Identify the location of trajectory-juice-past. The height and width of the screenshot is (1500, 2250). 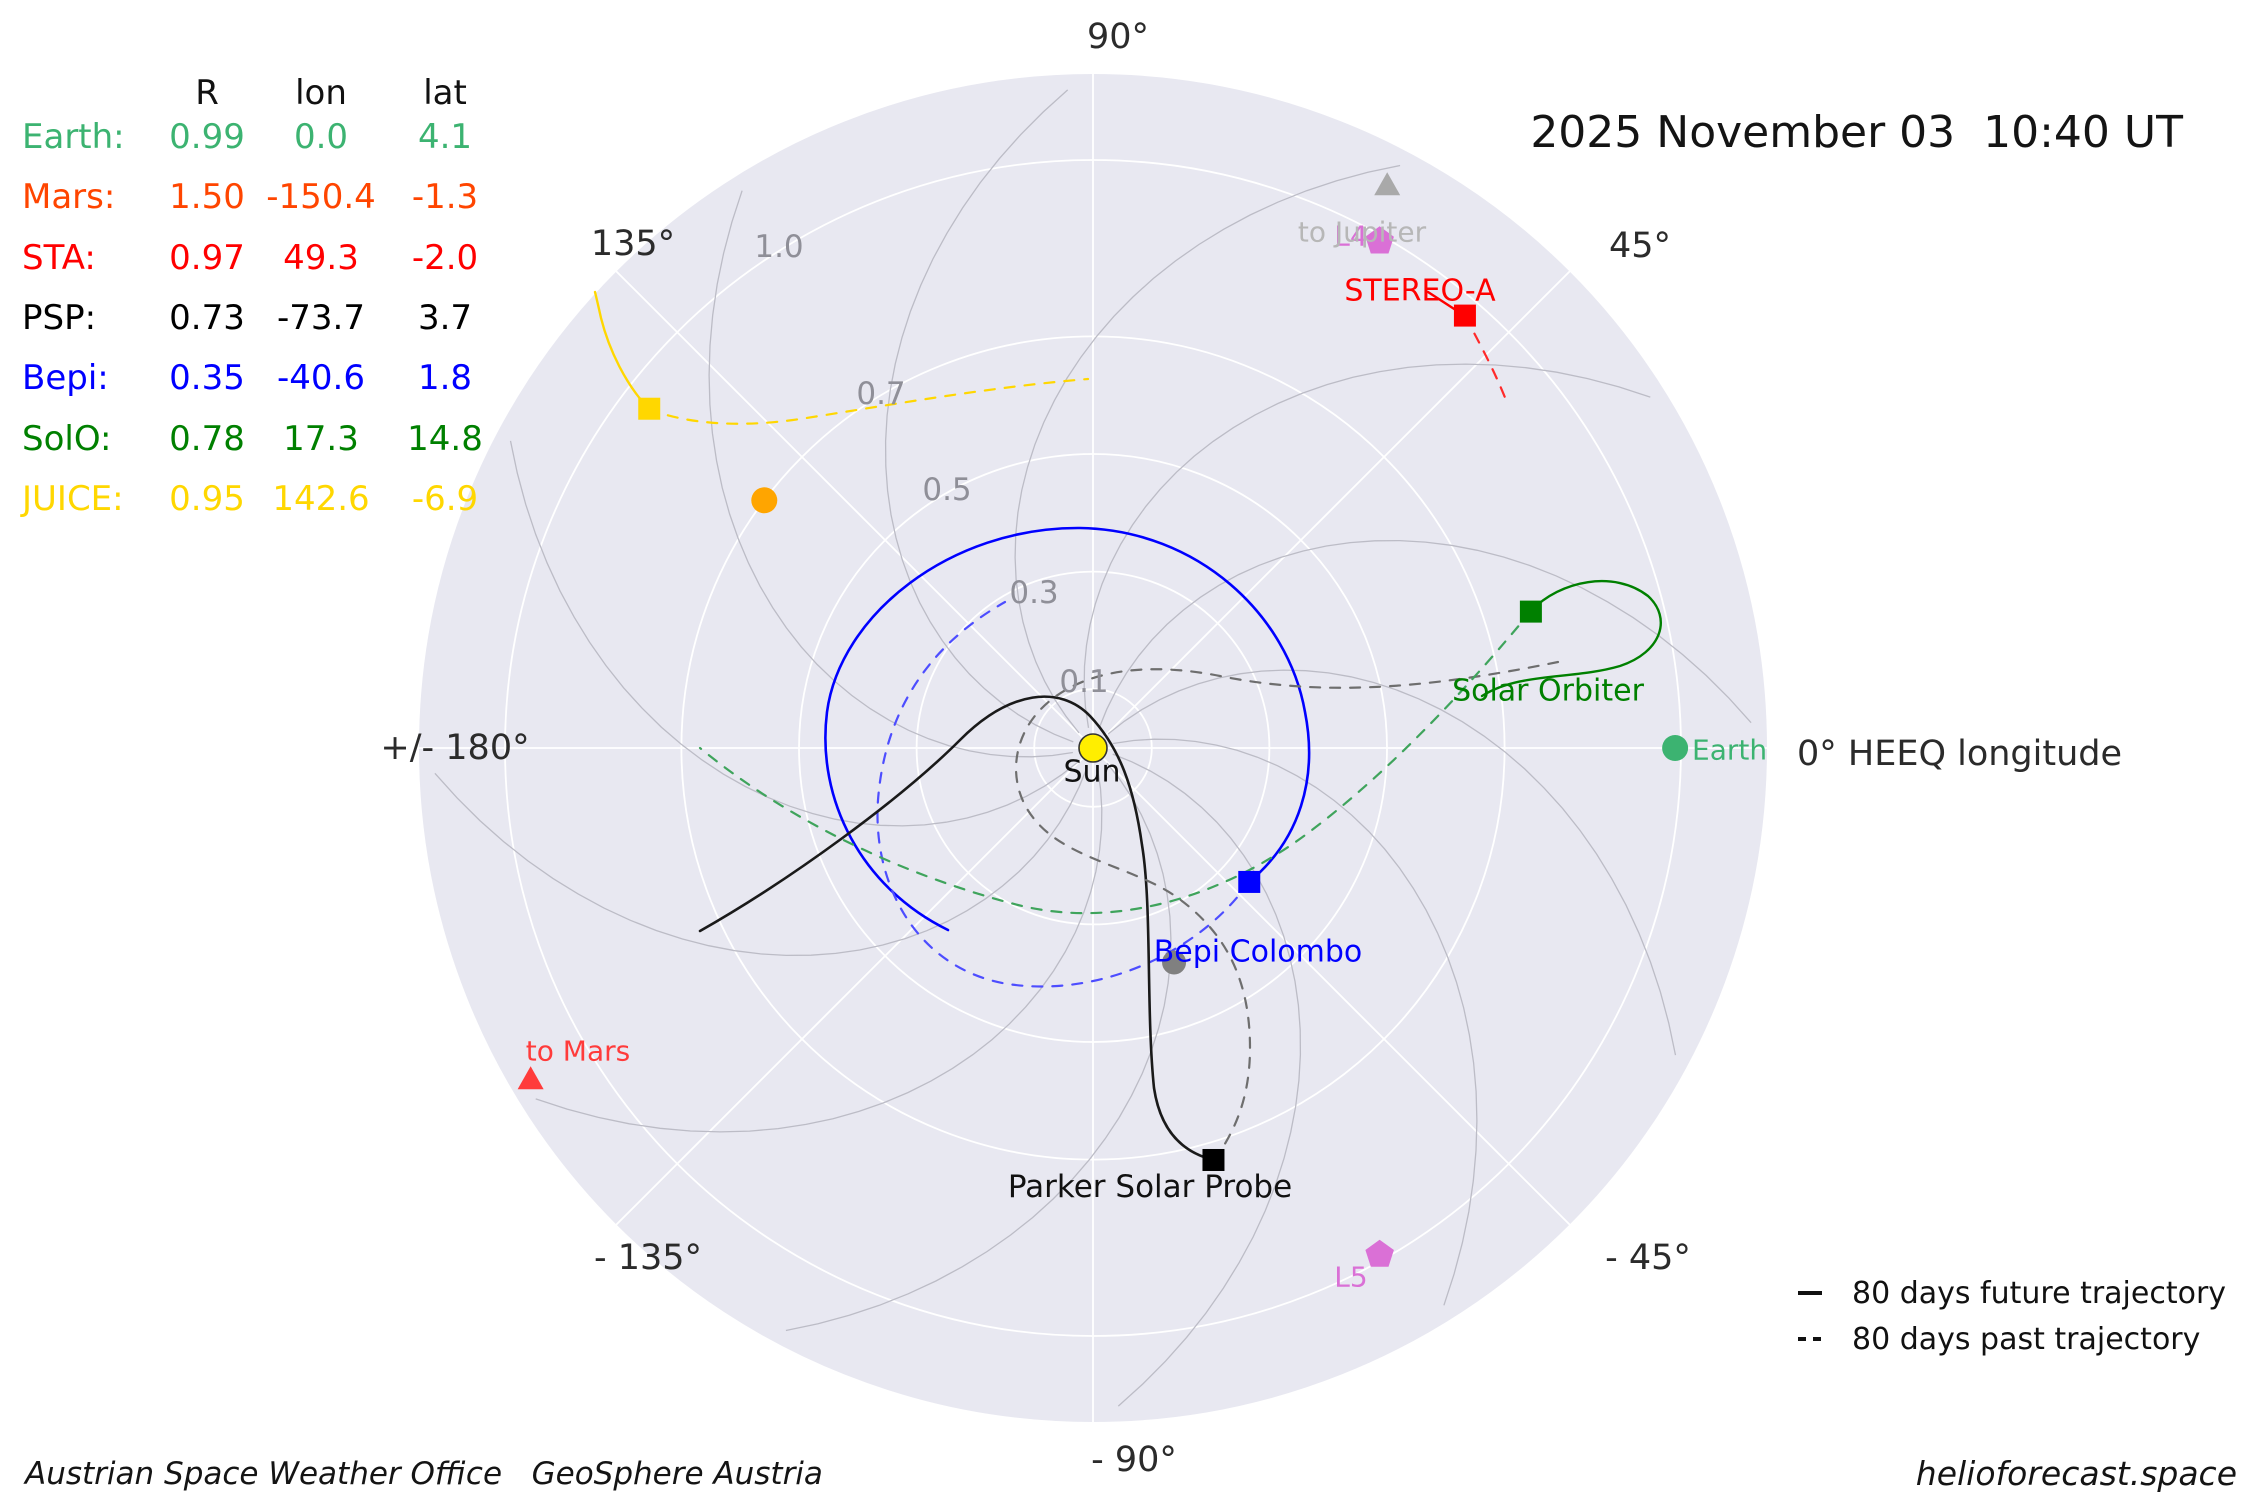
(868, 401).